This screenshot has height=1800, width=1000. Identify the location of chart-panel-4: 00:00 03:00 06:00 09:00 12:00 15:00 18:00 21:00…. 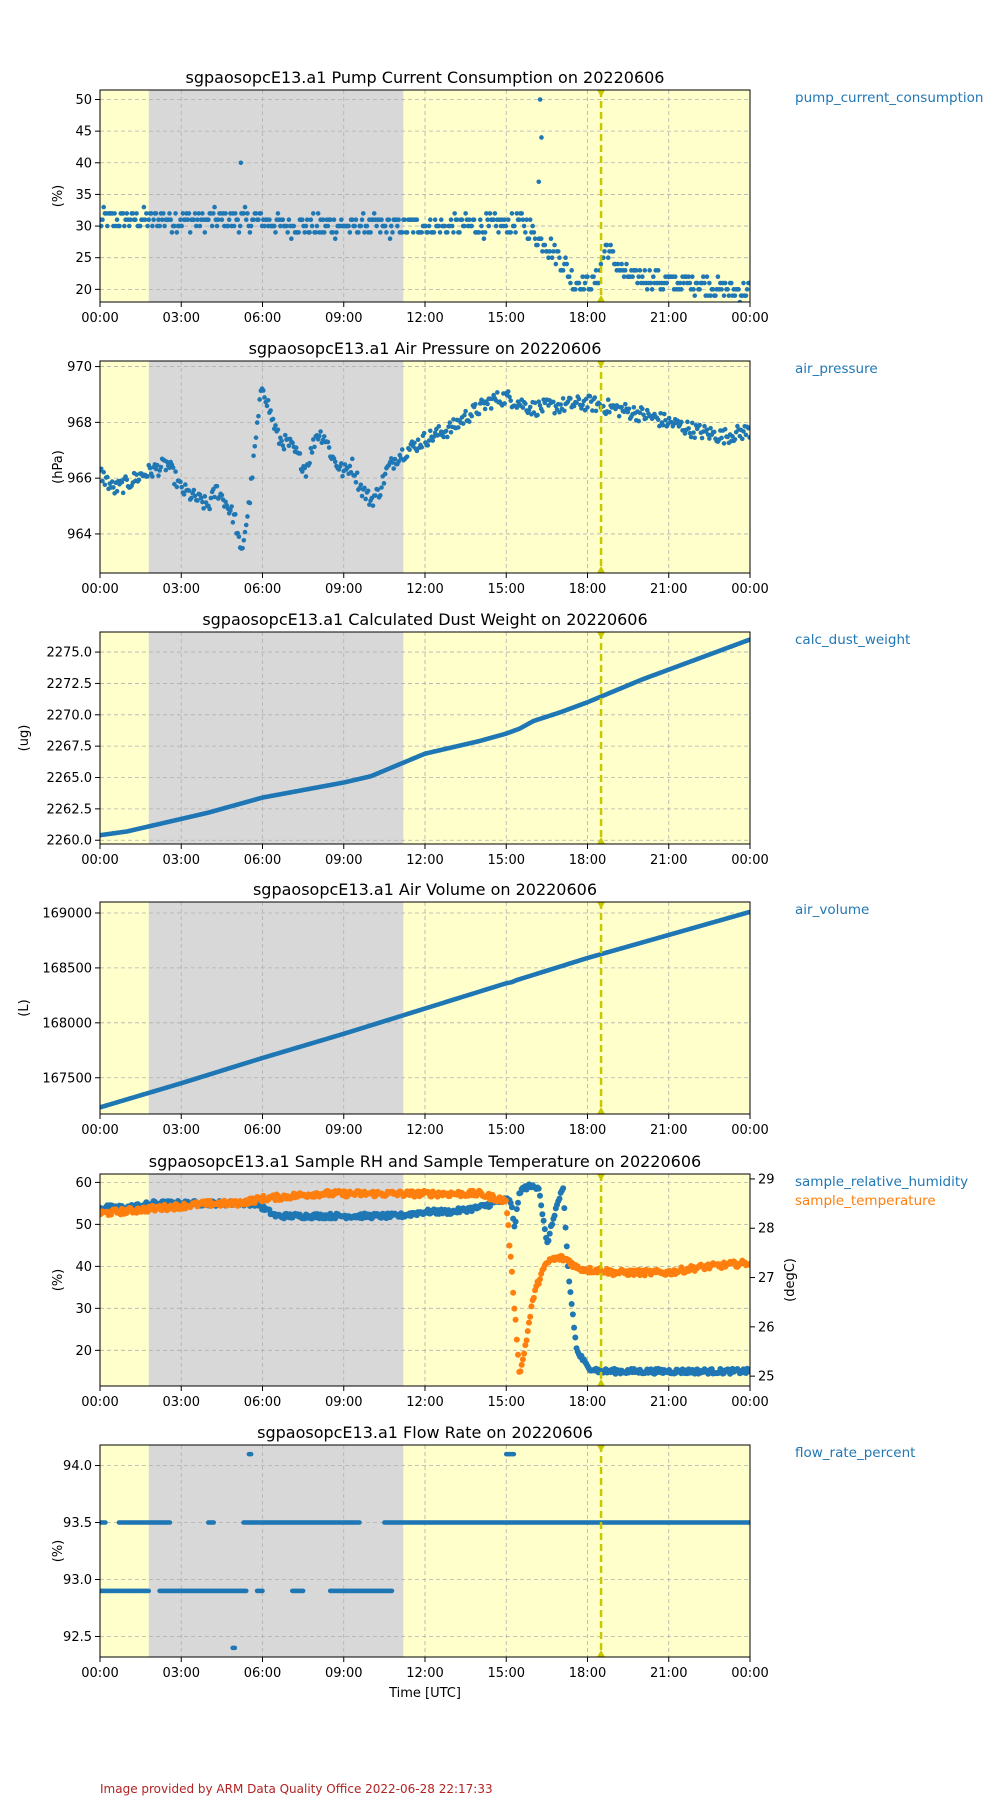
(443, 1009).